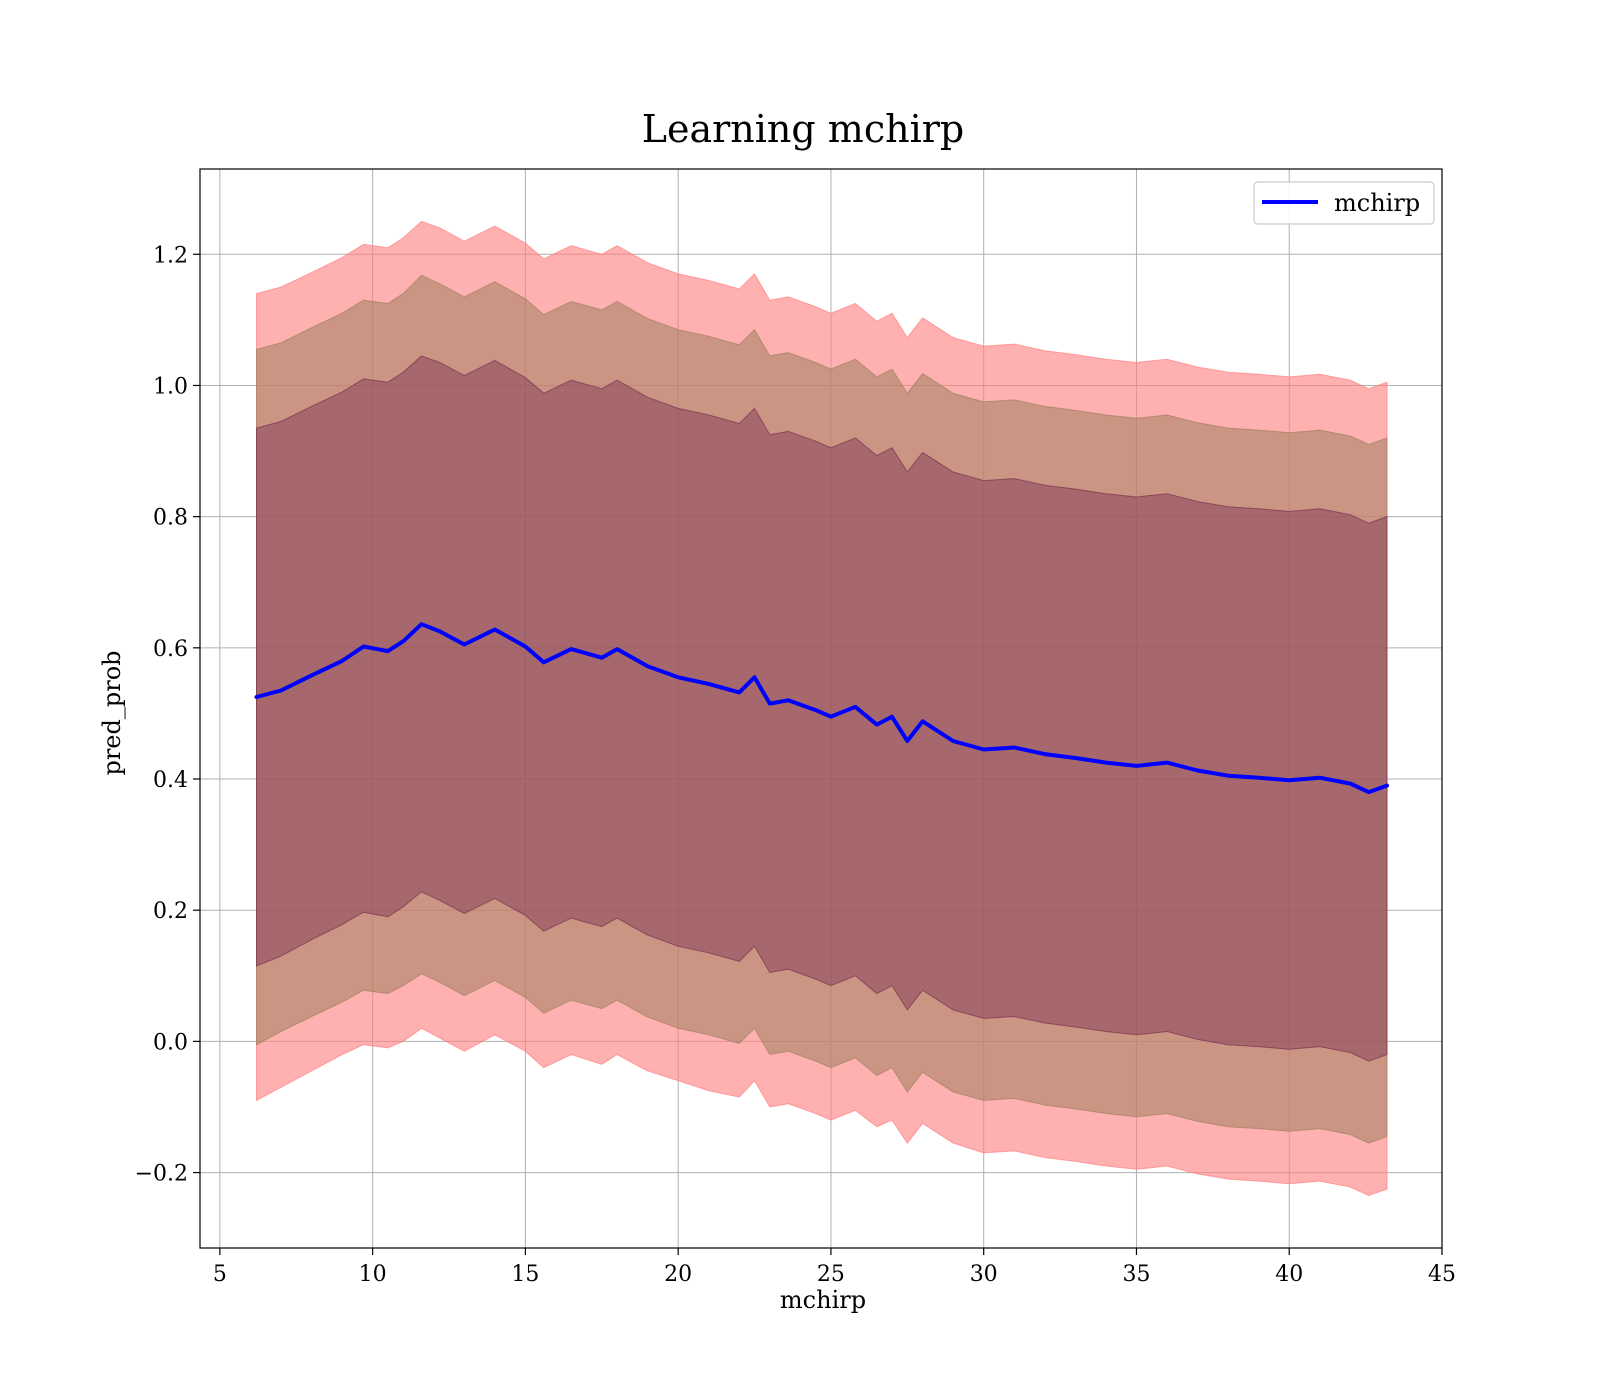 This screenshot has height=1400, width=1600. What do you see at coordinates (1289, 1274) in the screenshot?
I see `x-tick-label: 40` at bounding box center [1289, 1274].